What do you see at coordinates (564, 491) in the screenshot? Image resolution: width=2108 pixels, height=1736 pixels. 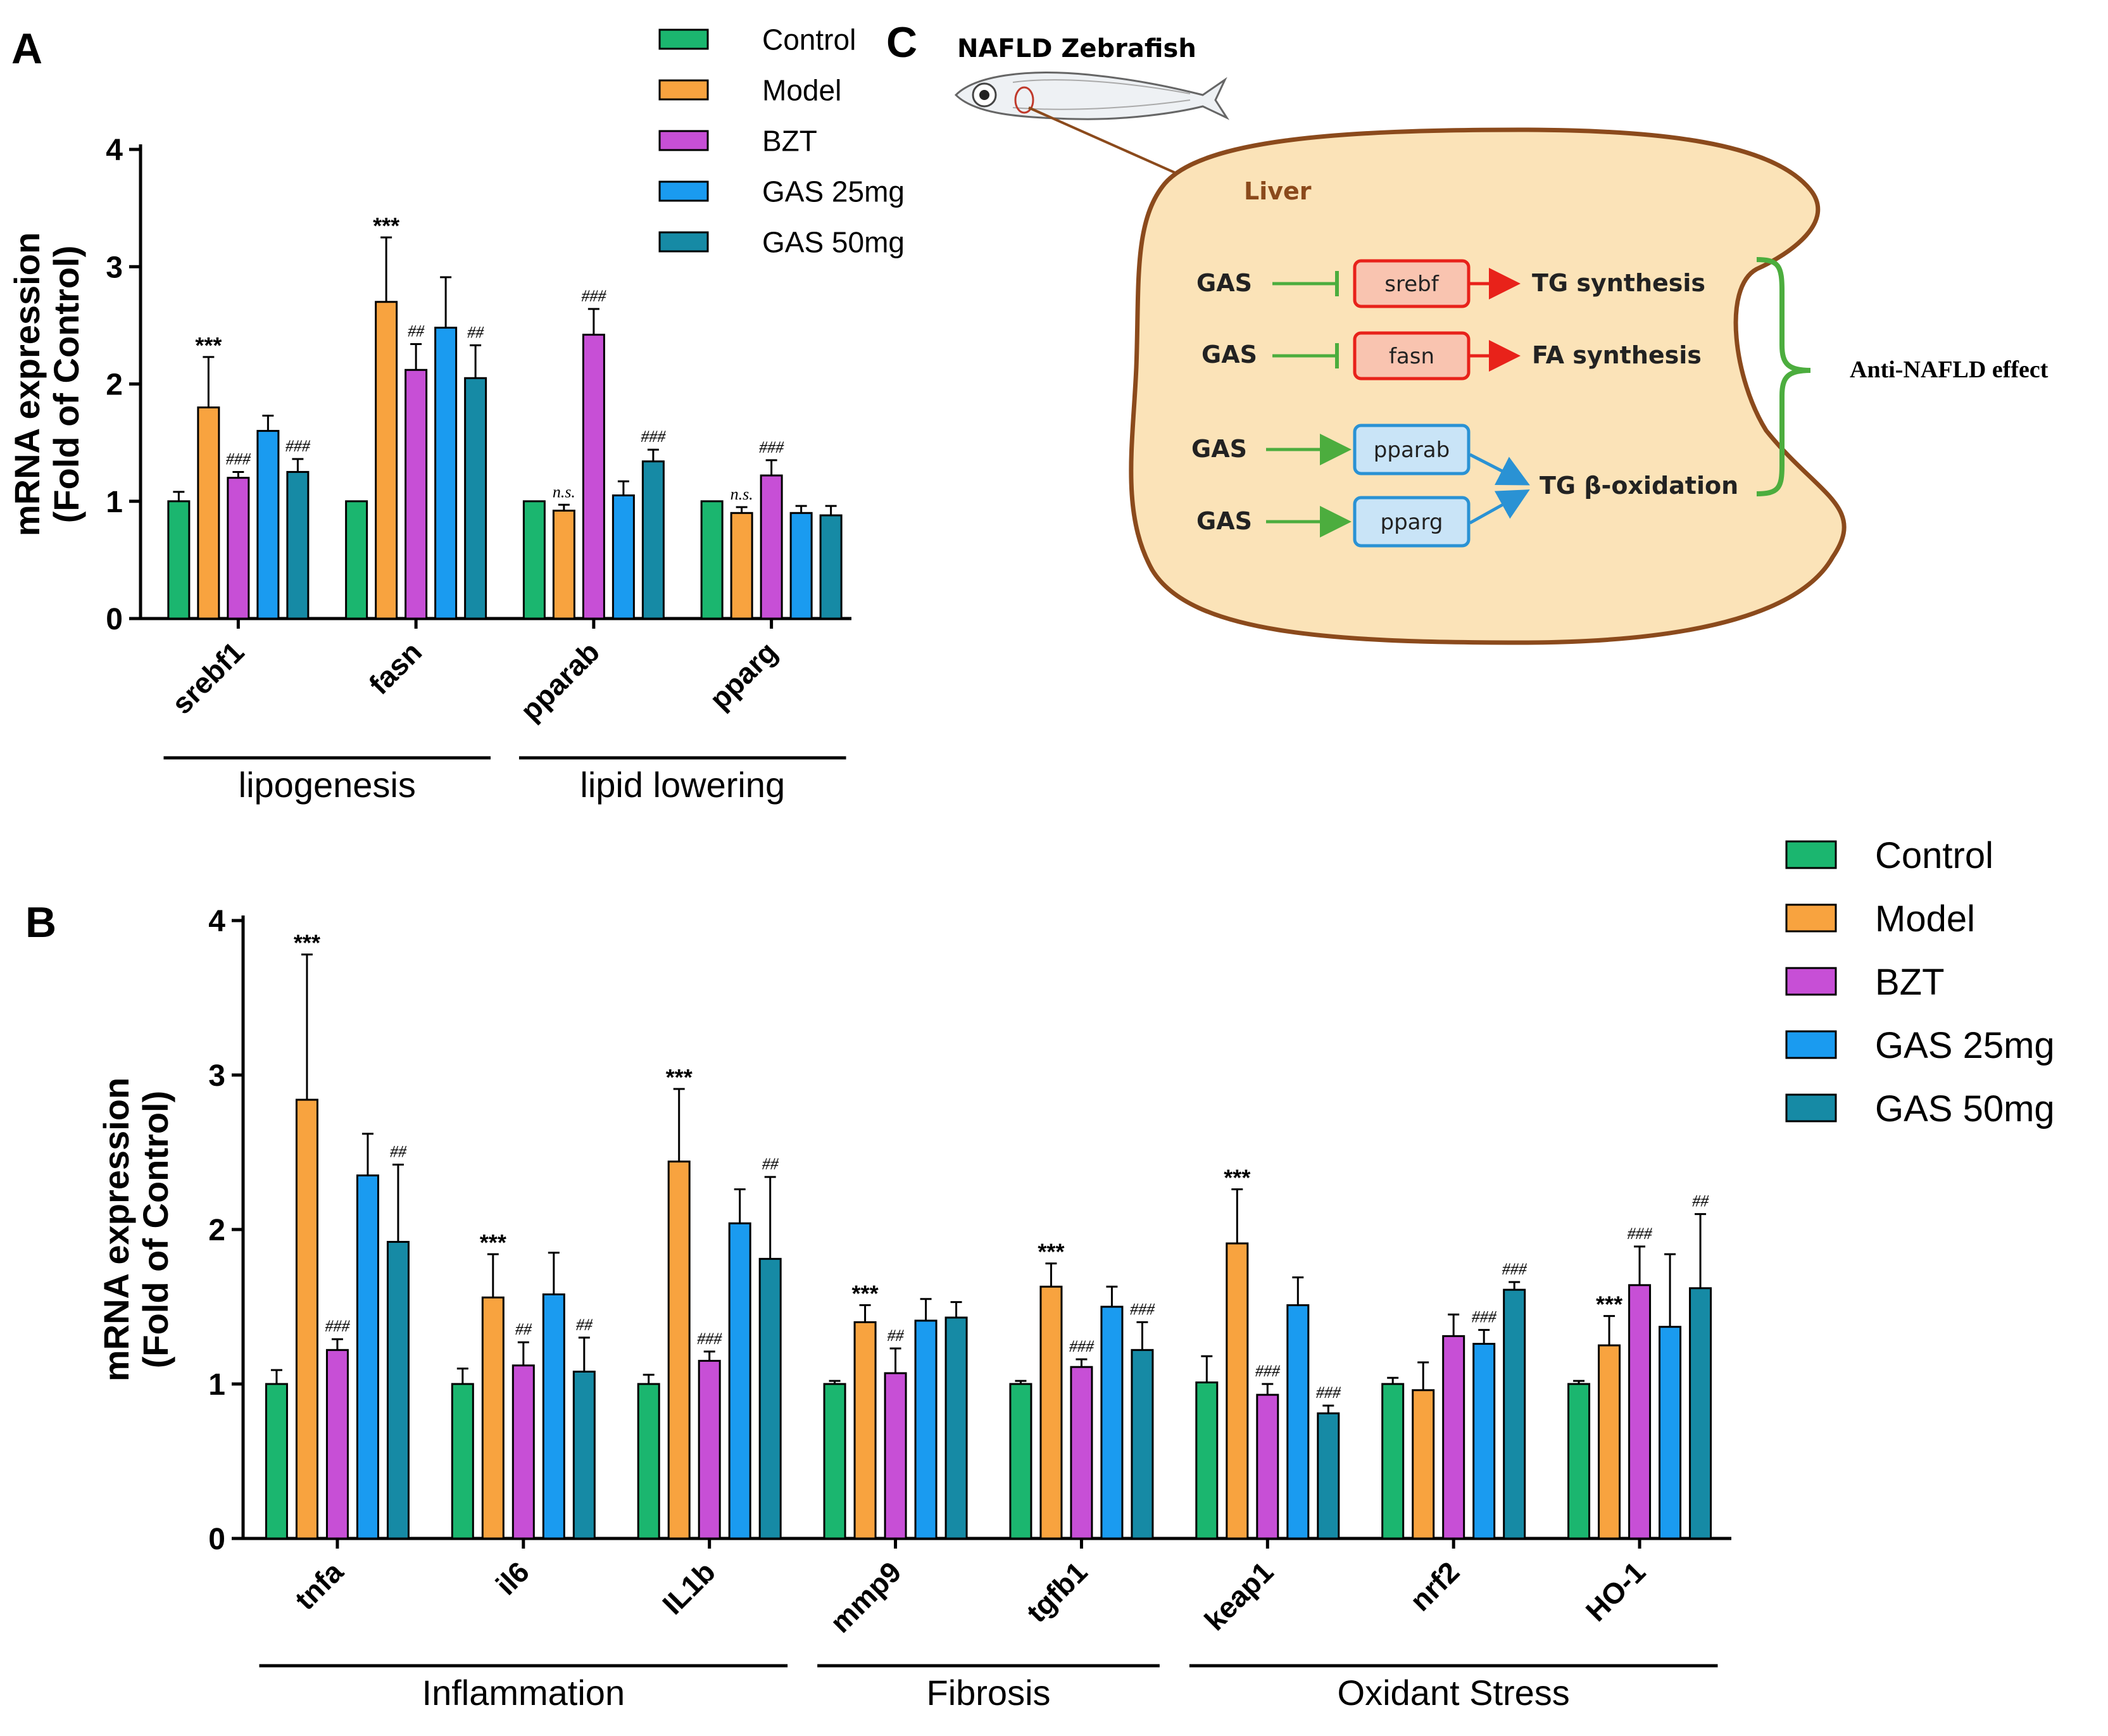 I see `significance-label: n.s.` at bounding box center [564, 491].